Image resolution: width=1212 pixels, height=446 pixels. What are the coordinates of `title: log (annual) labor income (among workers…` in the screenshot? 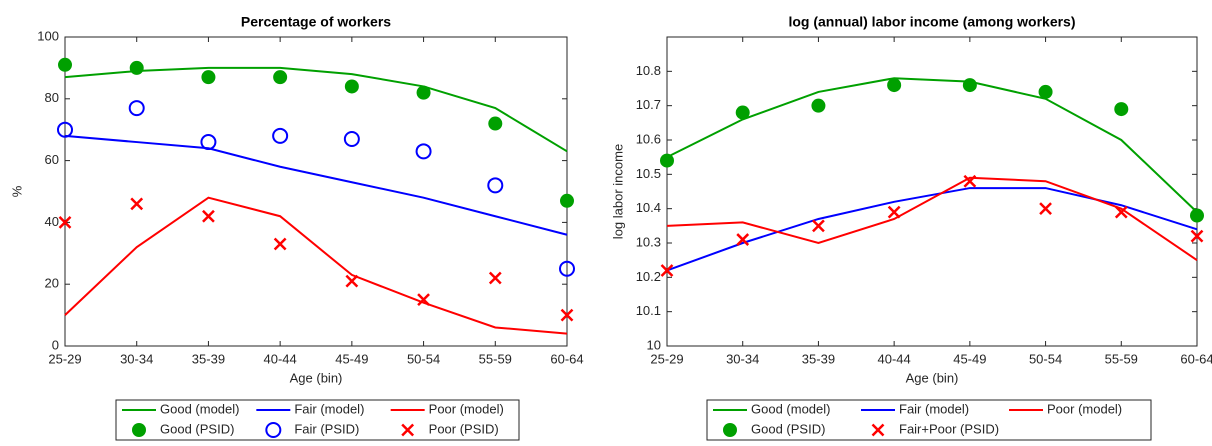 It's located at (931, 22).